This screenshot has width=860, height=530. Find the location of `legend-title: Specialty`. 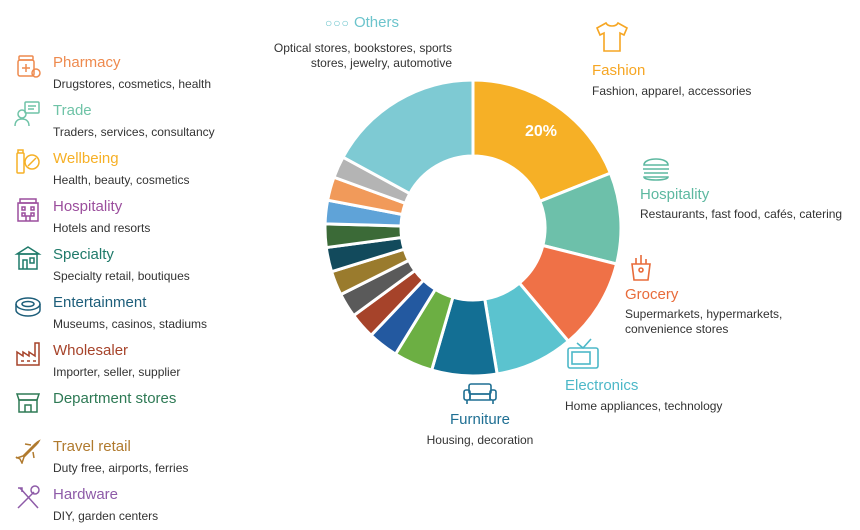

legend-title: Specialty is located at coordinates (83, 254).